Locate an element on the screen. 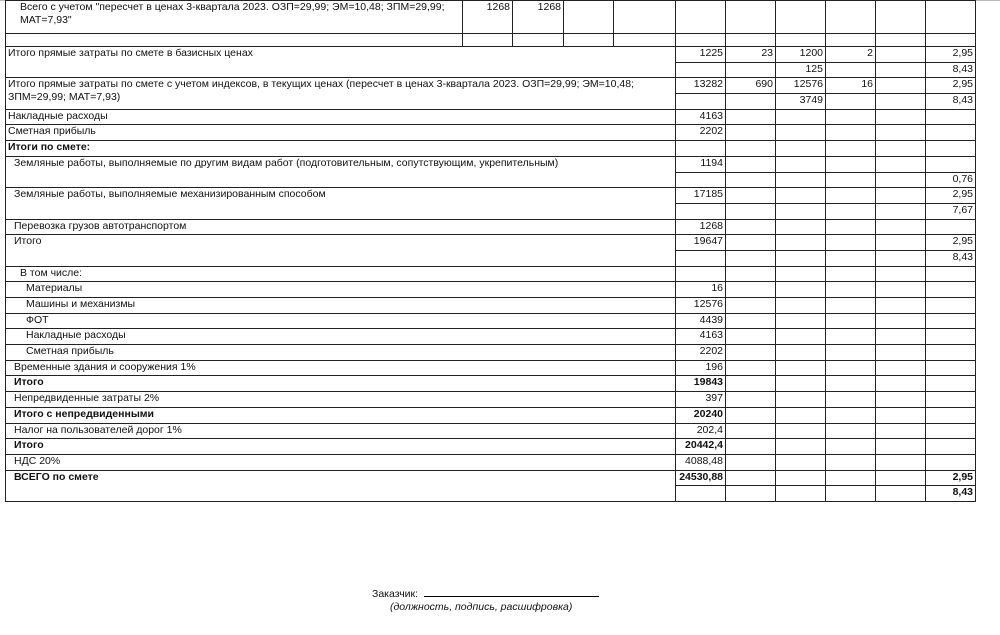 The width and height of the screenshot is (1000, 635). row-label: Материалы is located at coordinates (340, 289).